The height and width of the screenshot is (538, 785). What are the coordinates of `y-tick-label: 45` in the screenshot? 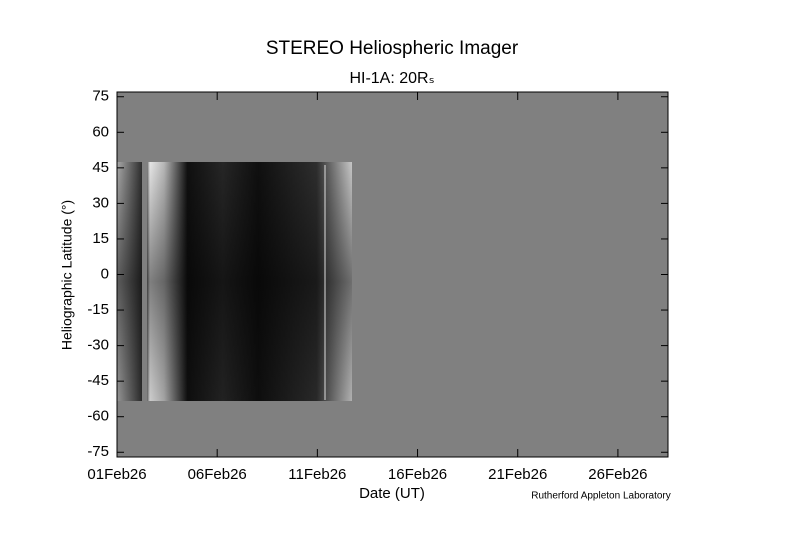 It's located at (100, 167).